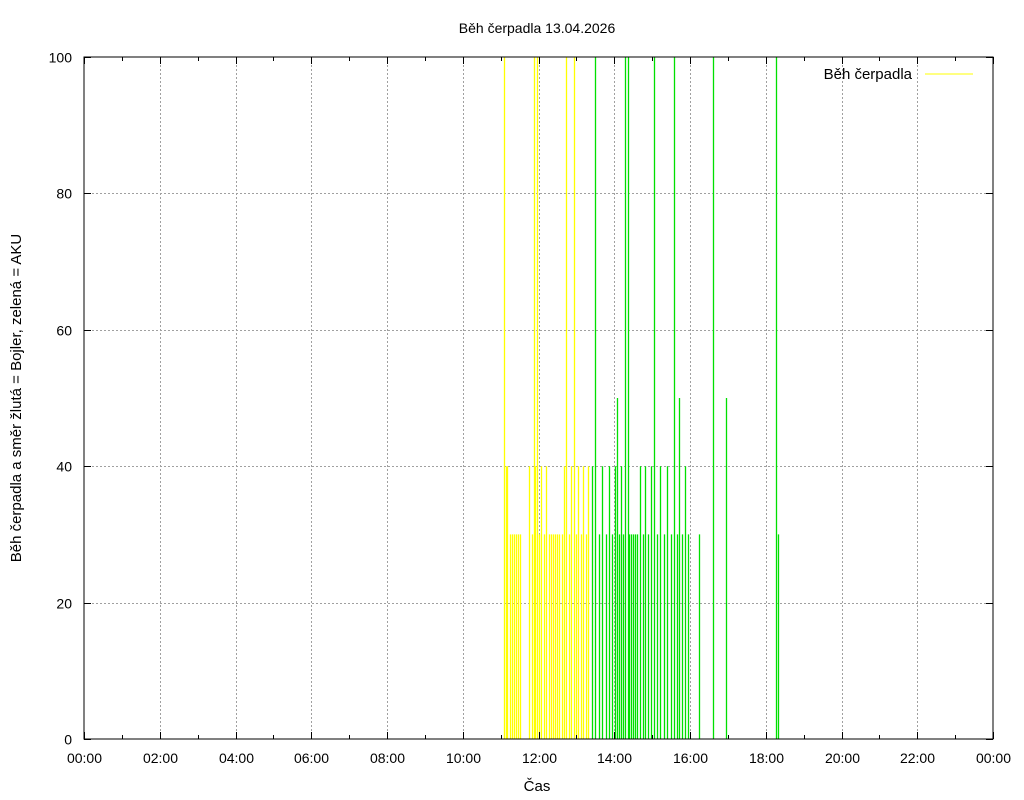 The height and width of the screenshot is (800, 1024). Describe the element at coordinates (311, 758) in the screenshot. I see `x-tick-label: 06:00` at that location.